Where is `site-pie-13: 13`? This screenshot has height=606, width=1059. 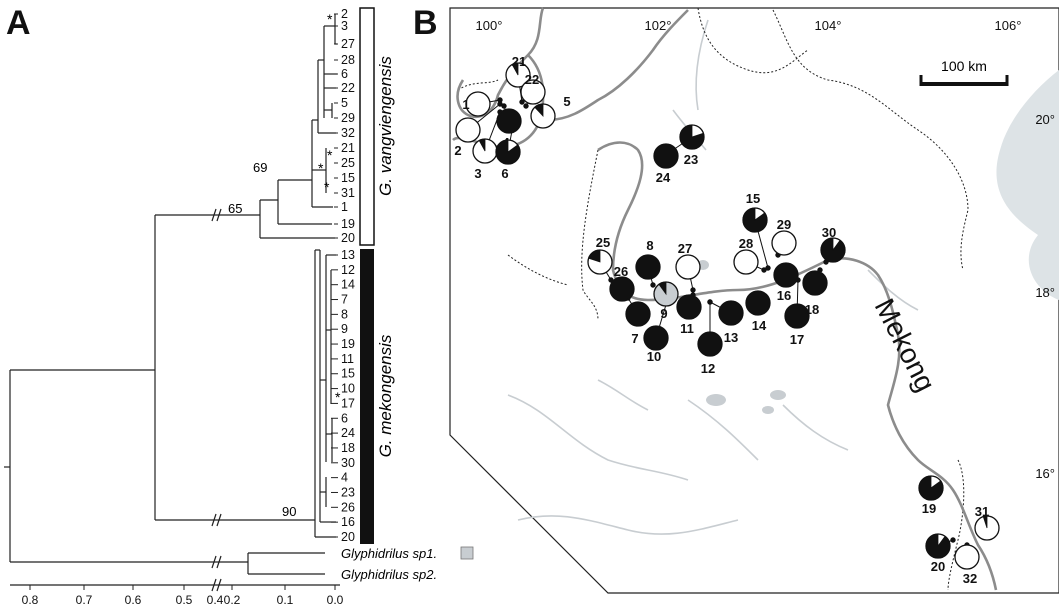 site-pie-13: 13 is located at coordinates (731, 322).